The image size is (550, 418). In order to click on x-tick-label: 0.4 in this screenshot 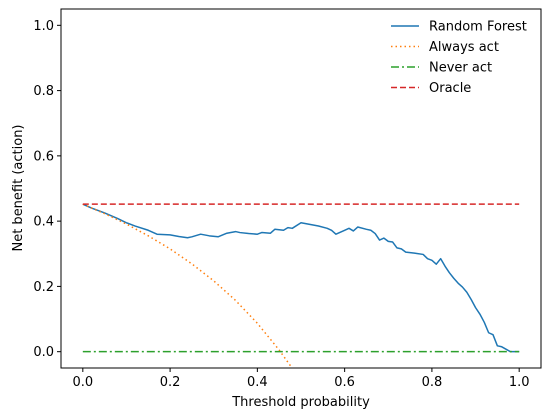, I will do `click(257, 382)`.